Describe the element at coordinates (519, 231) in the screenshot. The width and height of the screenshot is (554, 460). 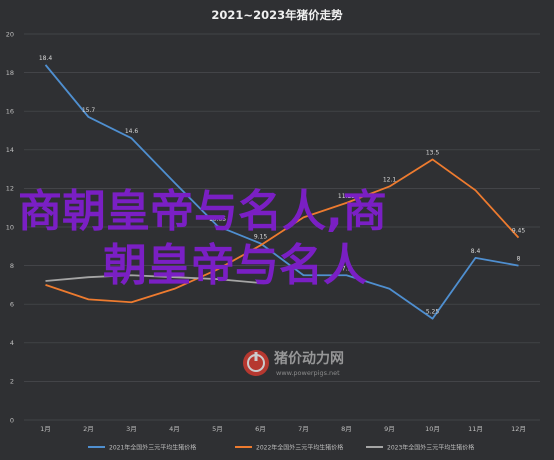
I see `data-label: 9.45` at that location.